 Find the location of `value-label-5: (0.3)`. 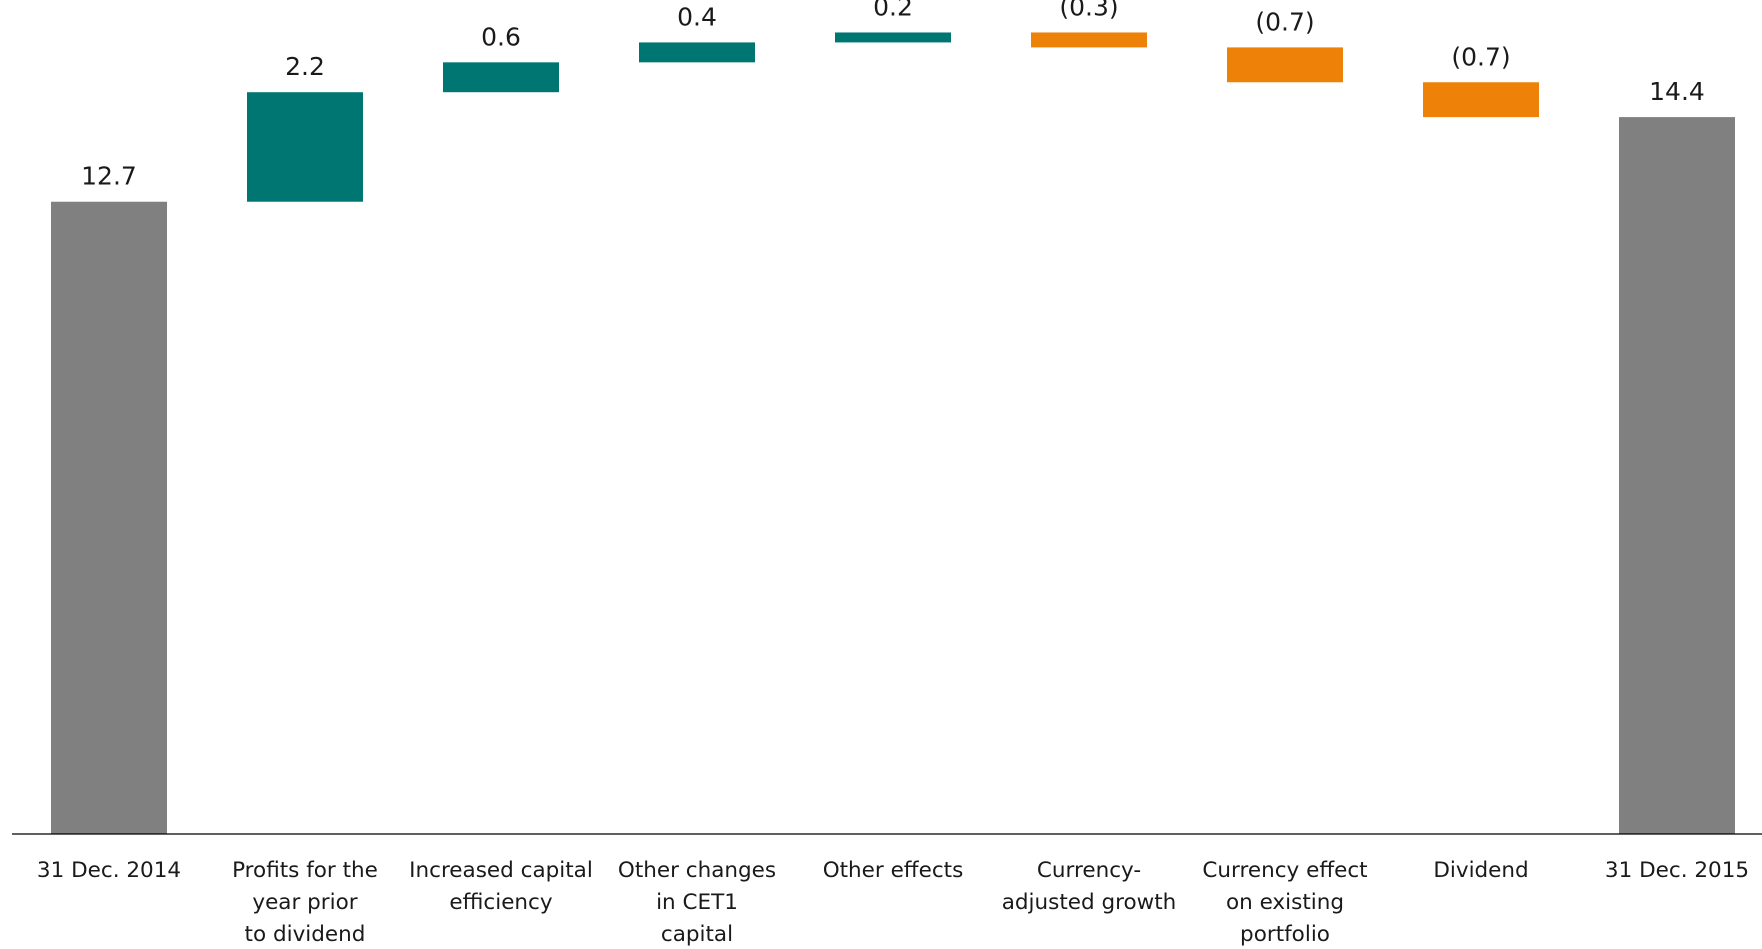

value-label-5: (0.3) is located at coordinates (1088, 10).